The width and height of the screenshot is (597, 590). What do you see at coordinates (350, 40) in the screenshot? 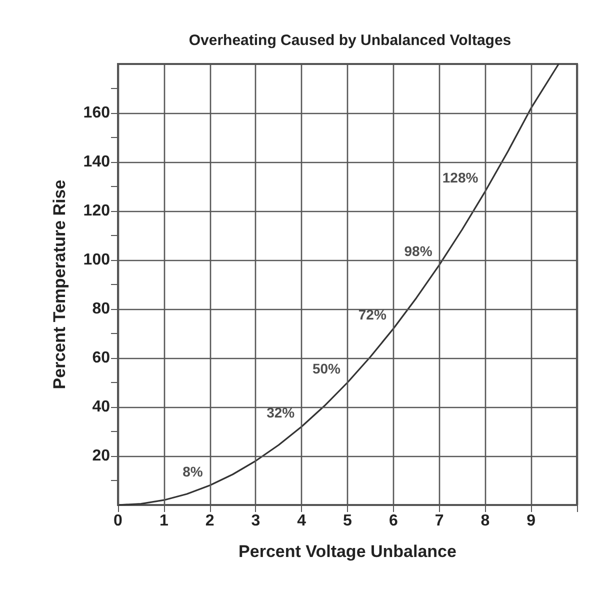
I see `chart-title: Overheating Caused by Unbalanced Voltages` at bounding box center [350, 40].